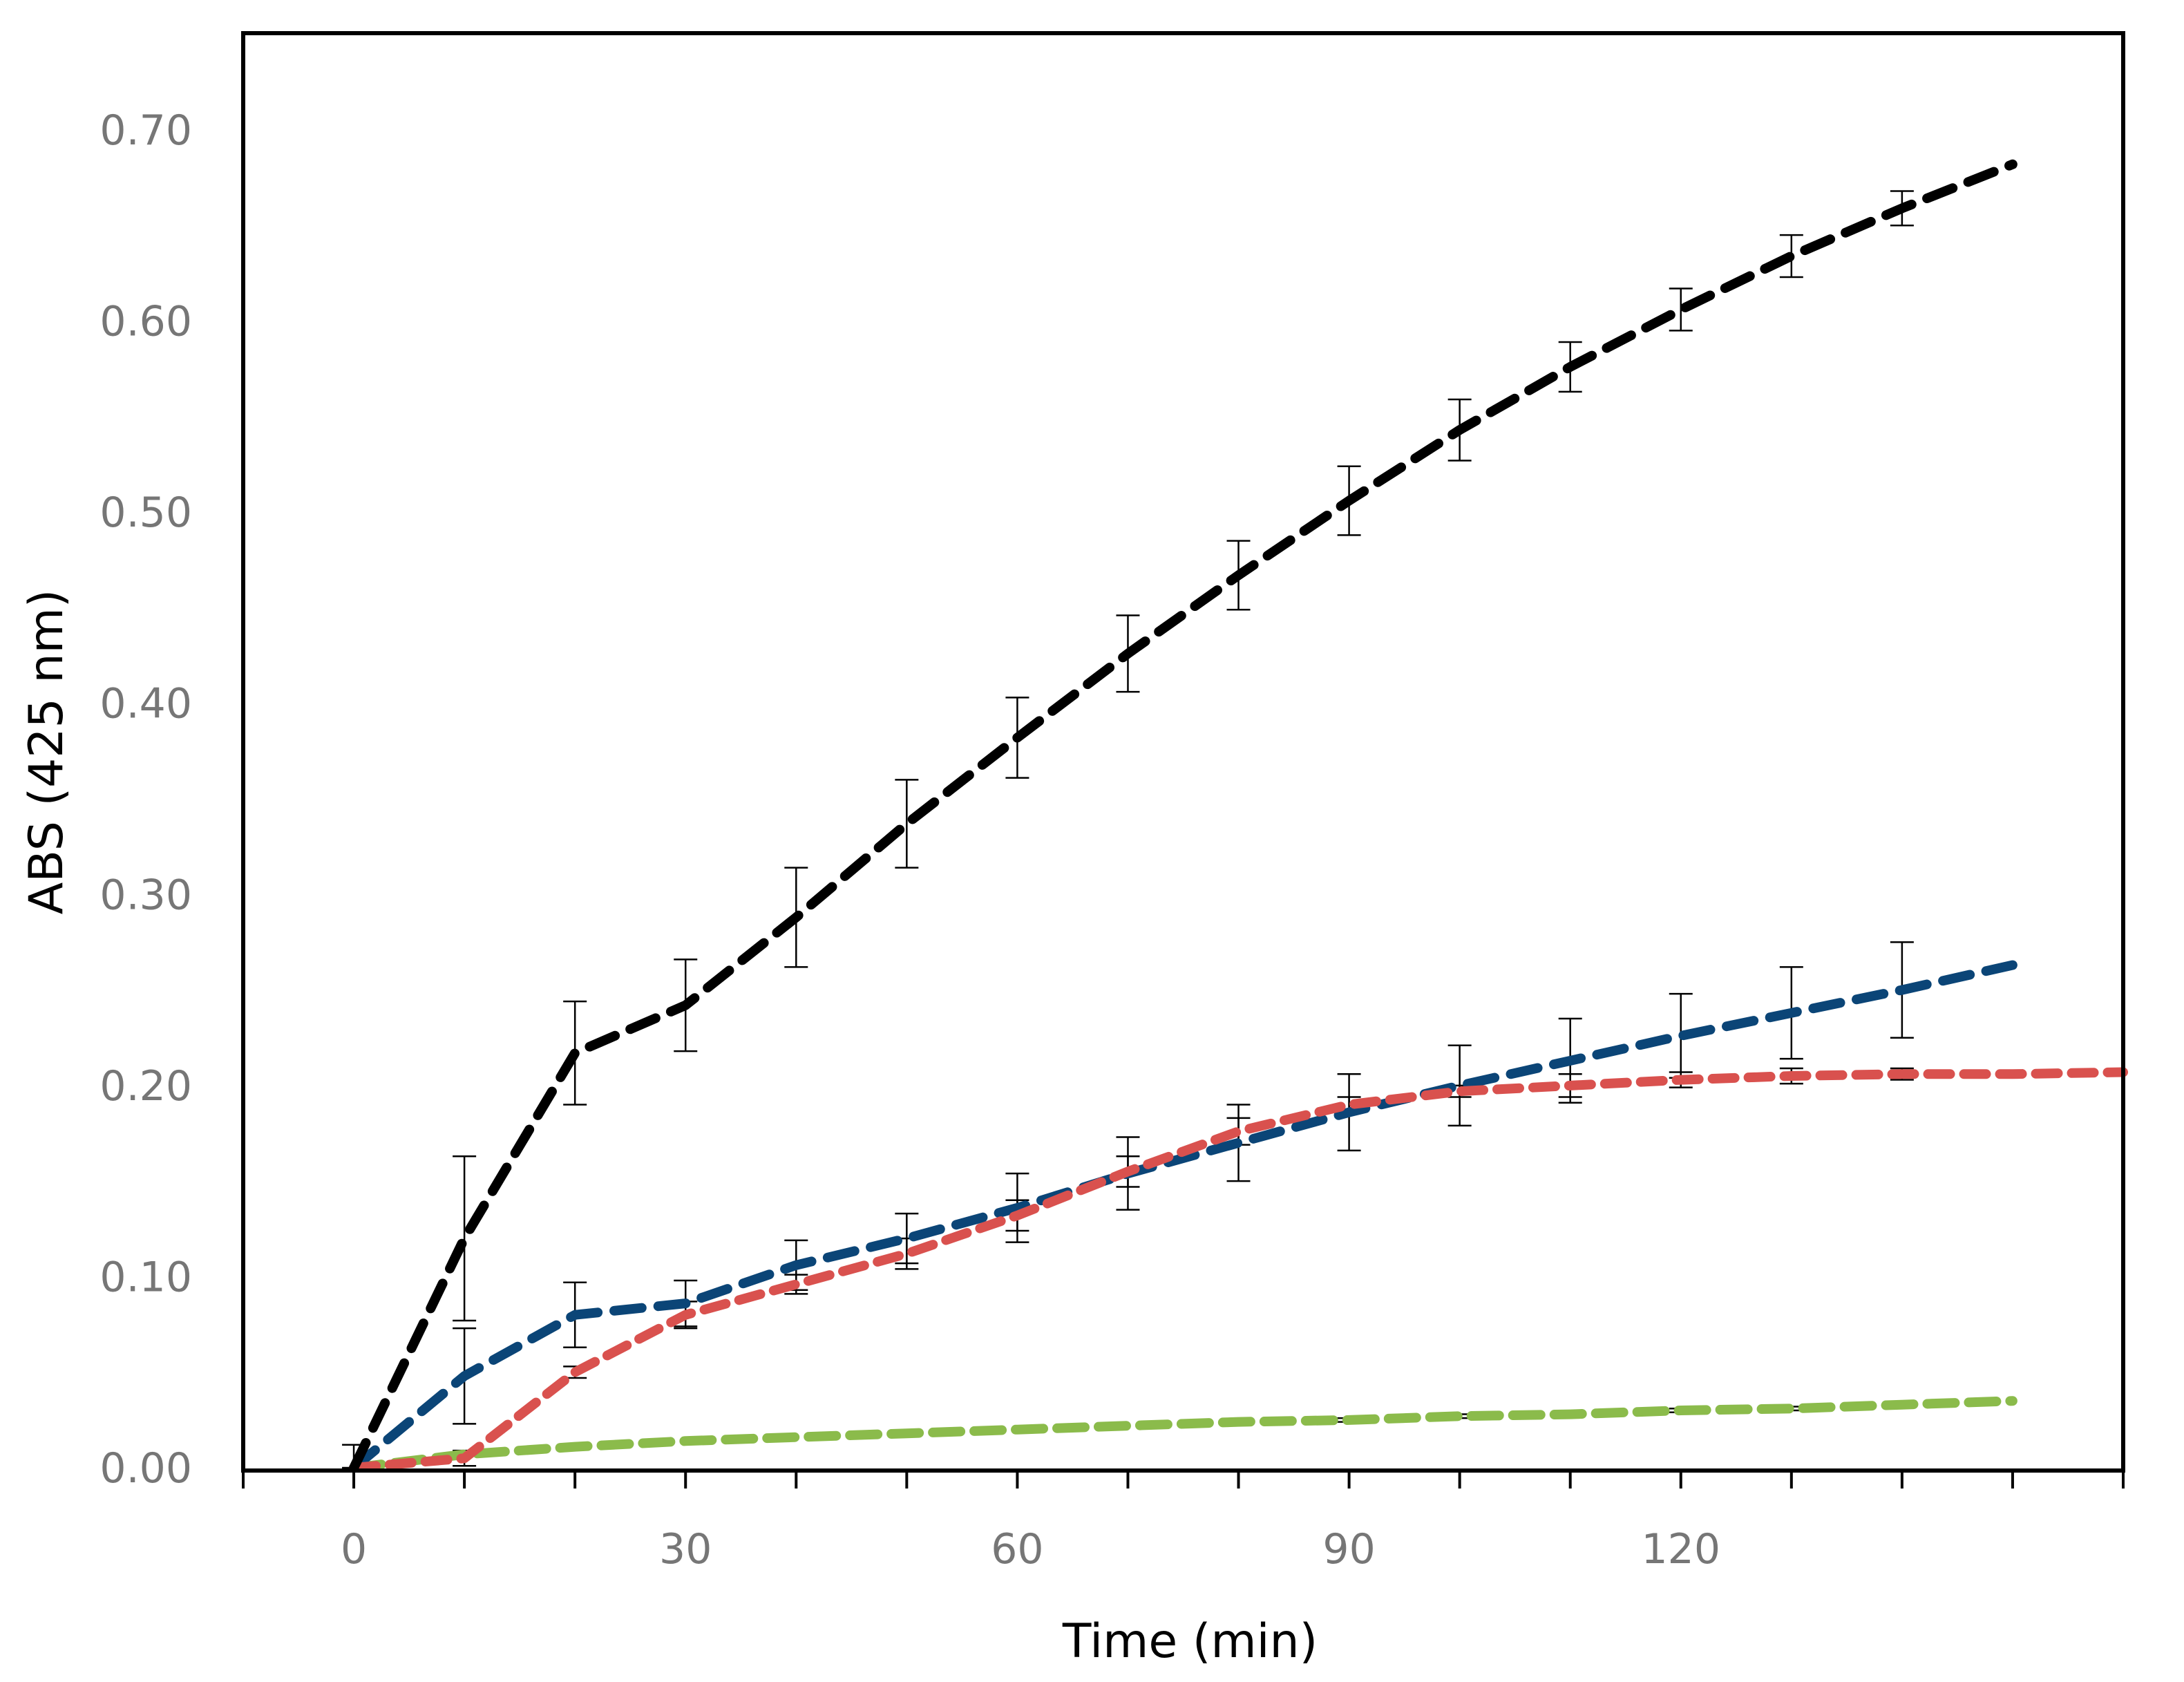 The image size is (2184, 1682). I want to click on x-tick-label: 120, so click(1680, 1549).